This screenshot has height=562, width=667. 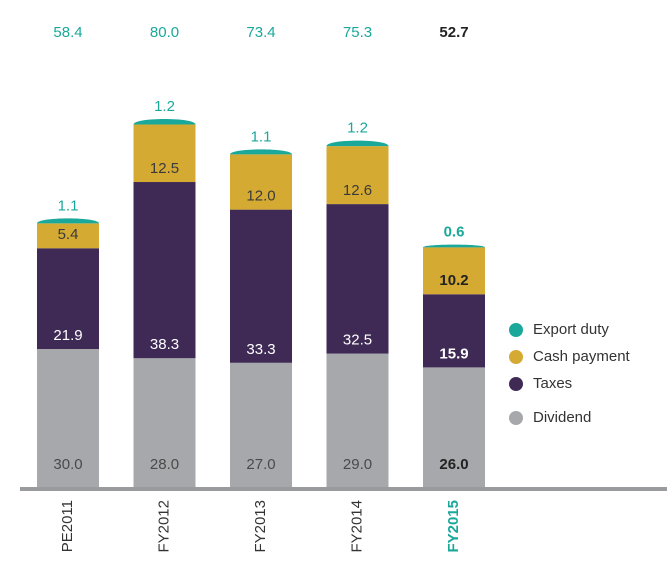 I want to click on value-label: 15.9, so click(x=453, y=353).